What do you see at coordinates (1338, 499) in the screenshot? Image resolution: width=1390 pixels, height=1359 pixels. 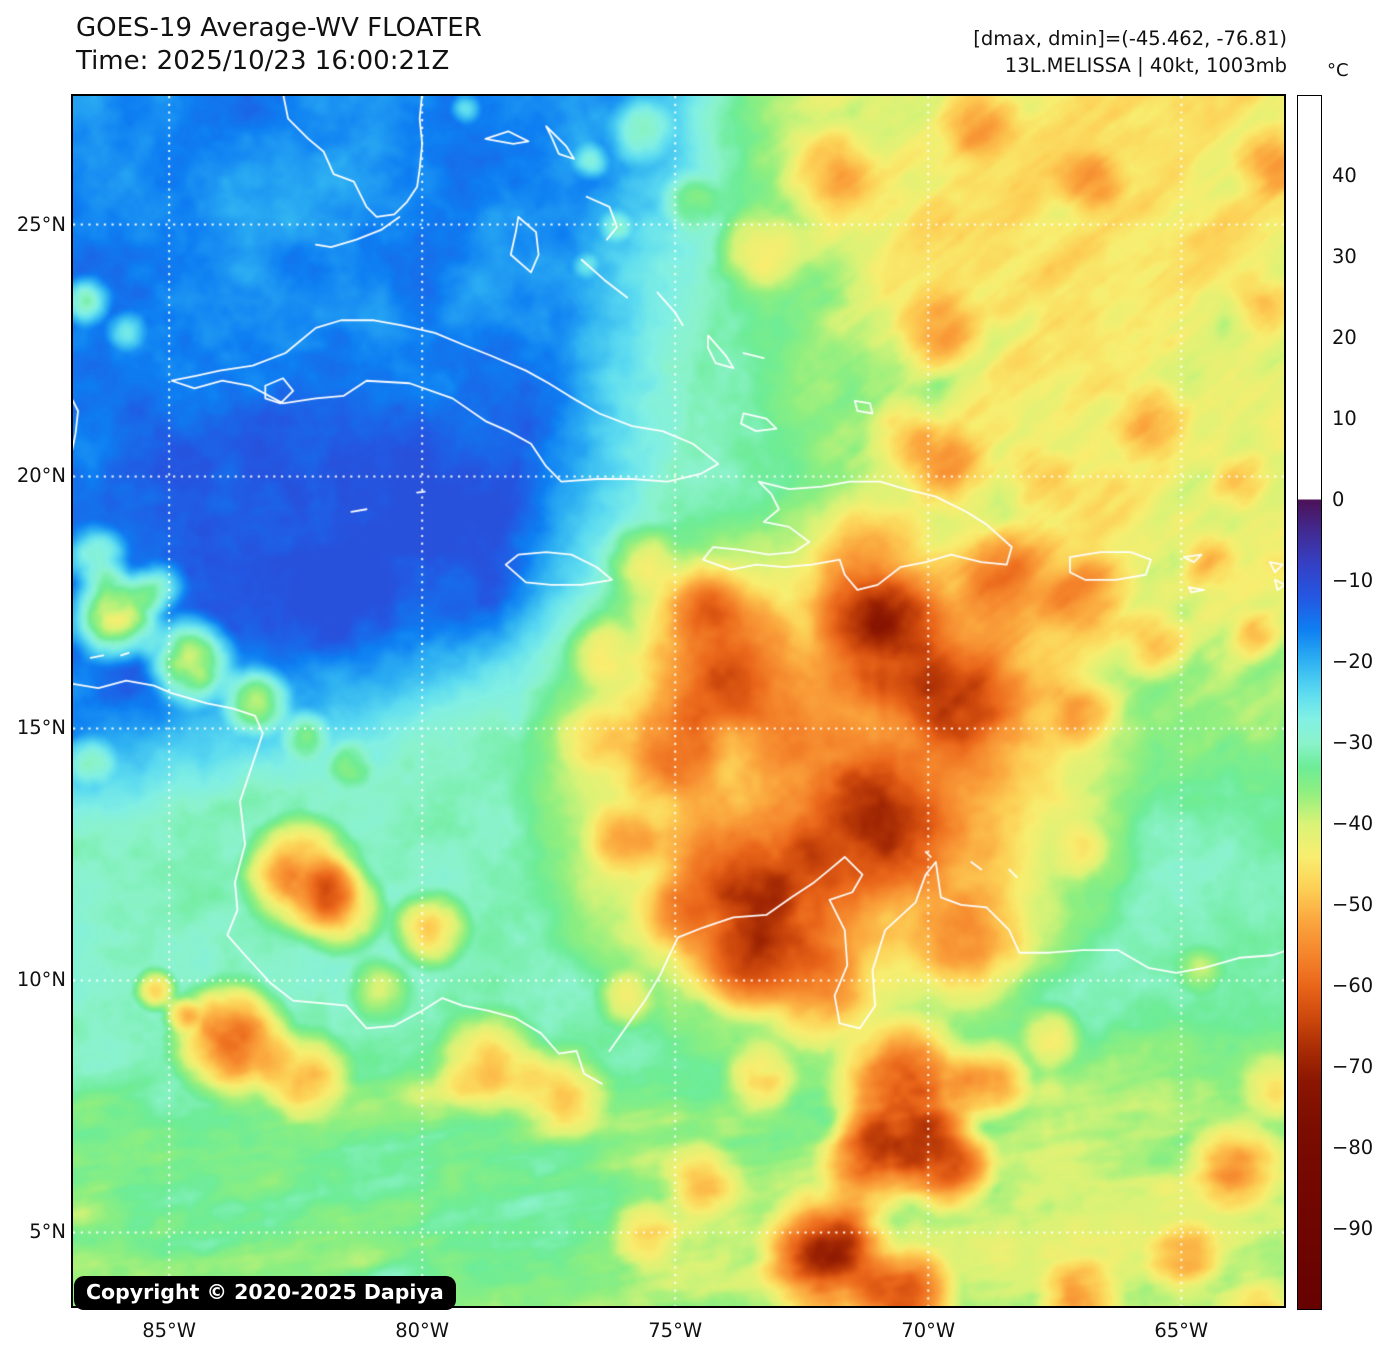 I see `colorbar-tick-label: 0` at bounding box center [1338, 499].